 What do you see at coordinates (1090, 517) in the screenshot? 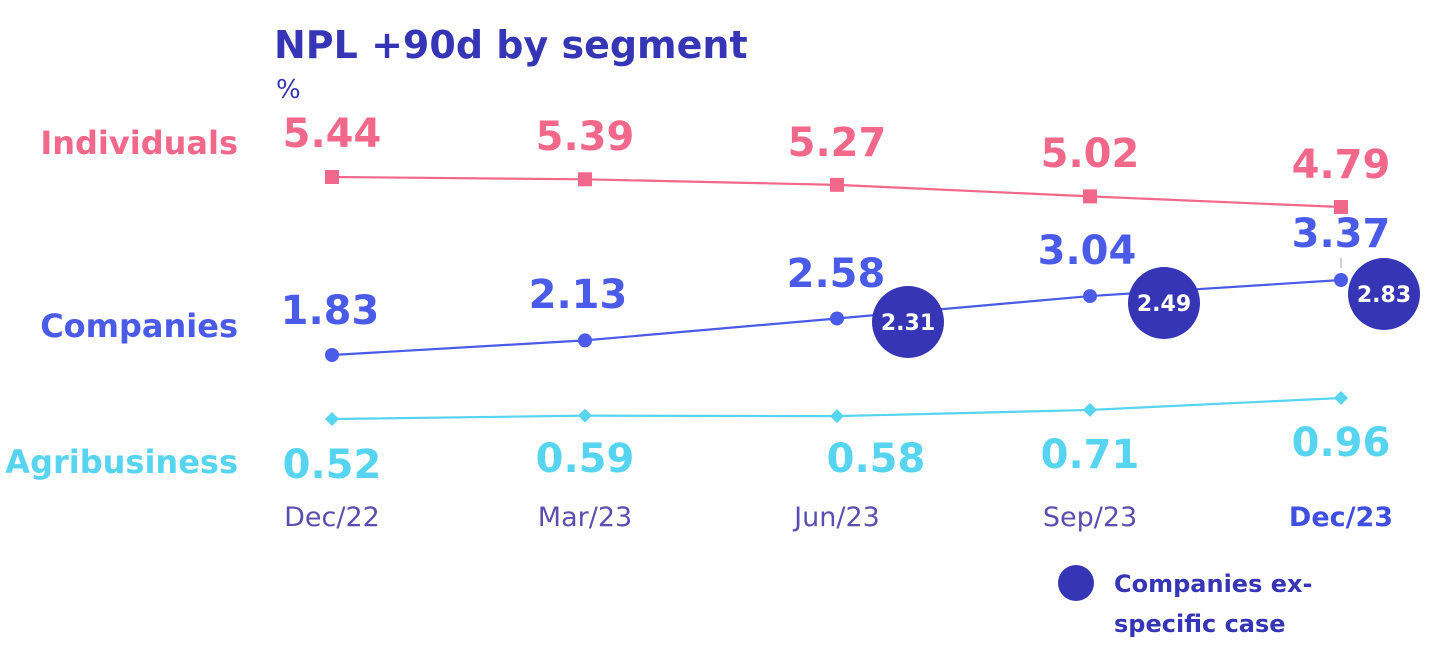
I see `x-tick-label: Sep/23` at bounding box center [1090, 517].